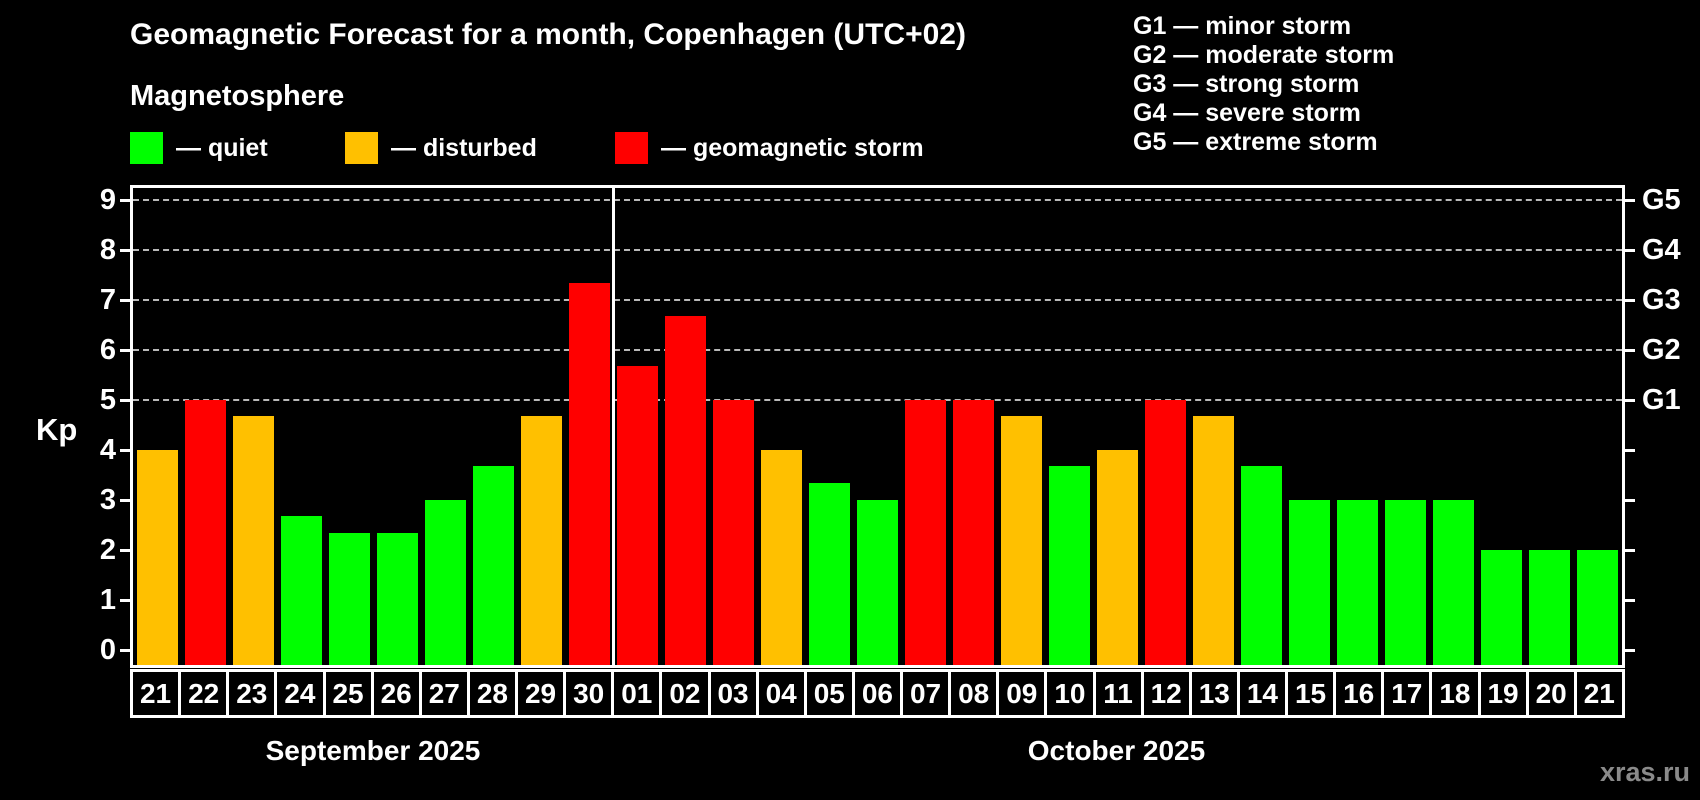  Describe the element at coordinates (1551, 693) in the screenshot. I see `date-cell-oct-20: 20` at that location.